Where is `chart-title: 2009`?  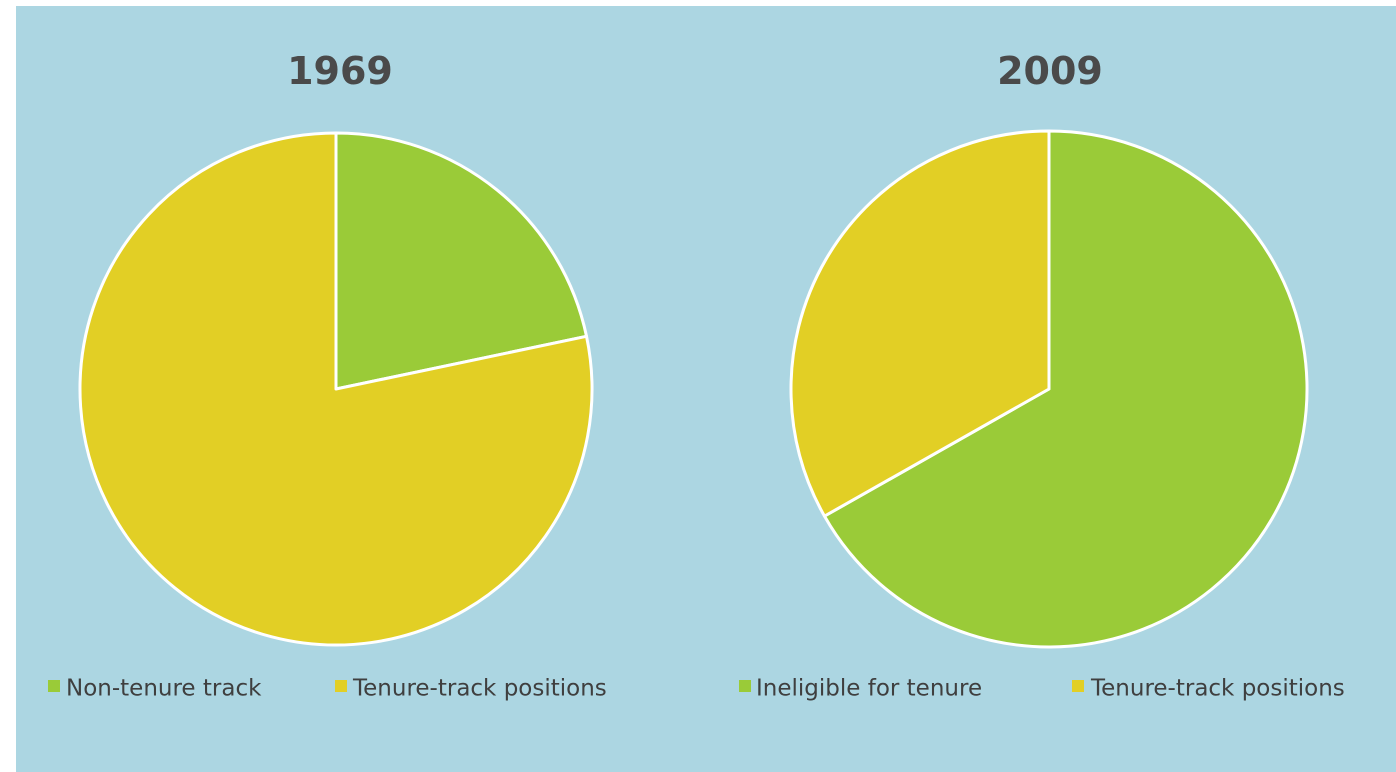
chart-title: 2009 is located at coordinates (1050, 71).